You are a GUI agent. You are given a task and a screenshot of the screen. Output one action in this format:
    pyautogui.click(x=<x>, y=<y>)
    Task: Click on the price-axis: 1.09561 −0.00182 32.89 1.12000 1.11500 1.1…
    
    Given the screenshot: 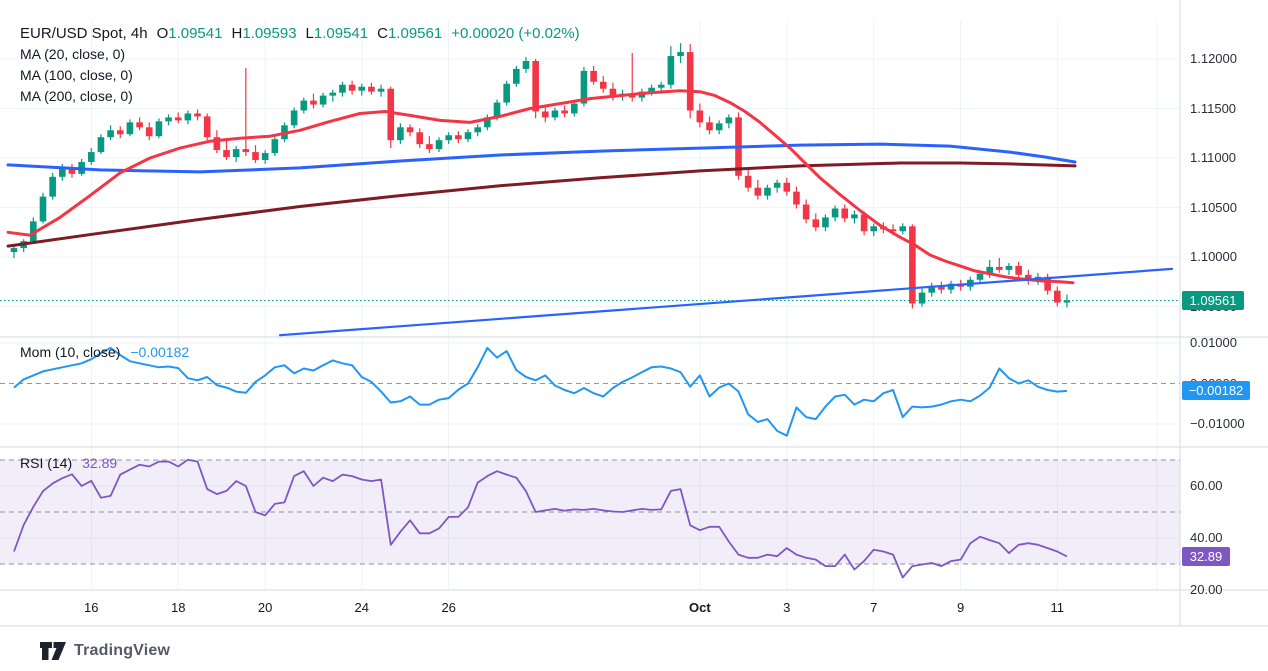 What is the action you would take?
    pyautogui.click(x=1224, y=313)
    